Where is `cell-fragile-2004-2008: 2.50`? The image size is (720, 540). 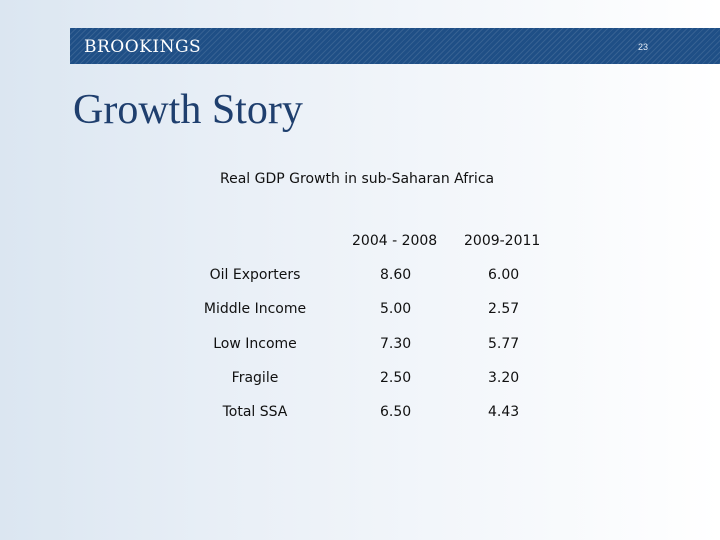
cell-fragile-2004-2008: 2.50 is located at coordinates (396, 378).